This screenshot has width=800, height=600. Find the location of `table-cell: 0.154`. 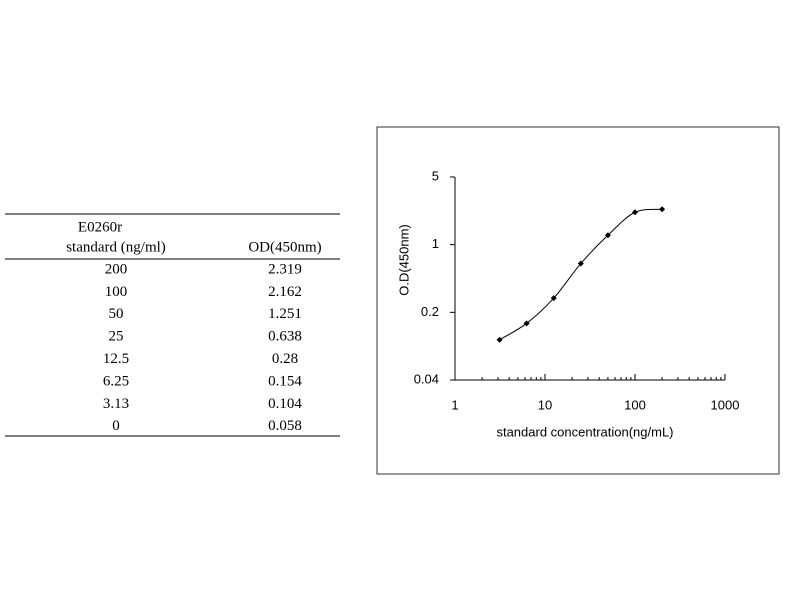

table-cell: 0.154 is located at coordinates (285, 381).